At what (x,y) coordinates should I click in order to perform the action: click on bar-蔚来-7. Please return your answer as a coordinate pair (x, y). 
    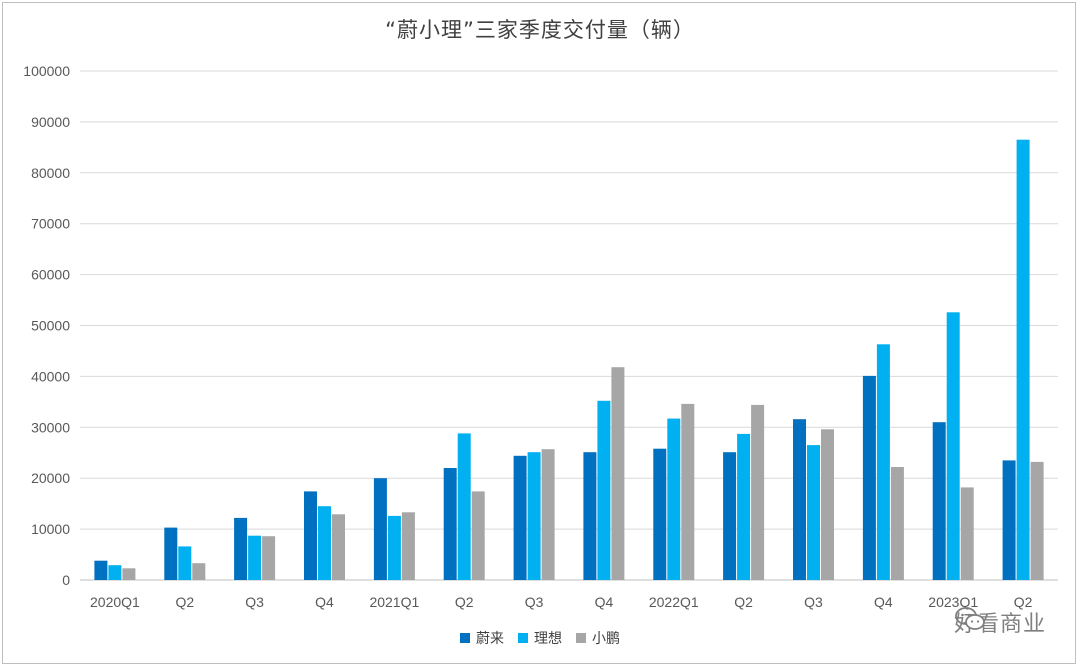
    Looking at the image, I should click on (590, 516).